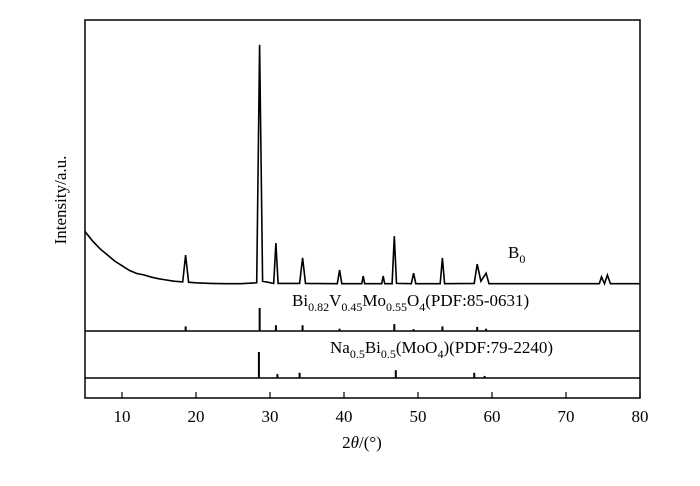 This screenshot has width=700, height=486. Describe the element at coordinates (355, 442) in the screenshot. I see `x-axis-label-part: θ` at that location.